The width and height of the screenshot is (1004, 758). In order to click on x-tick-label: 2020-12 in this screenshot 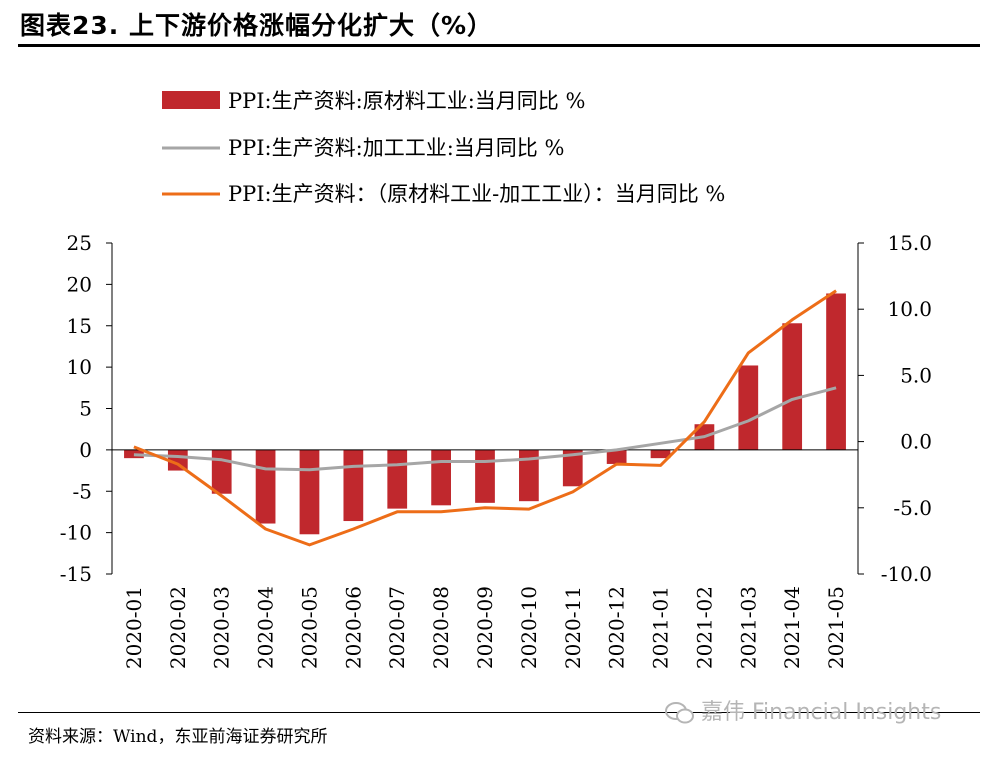, I will do `click(617, 627)`.